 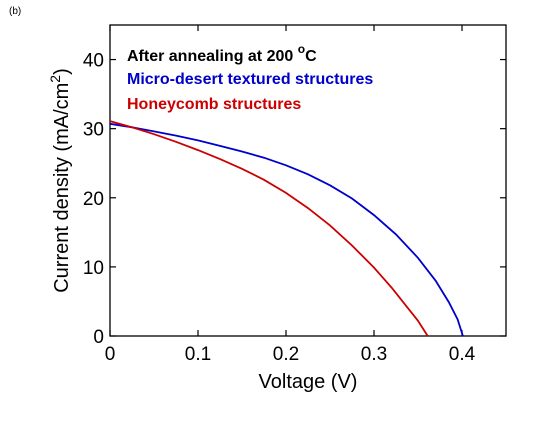 What do you see at coordinates (93, 61) in the screenshot?
I see `y-tick-label: 40` at bounding box center [93, 61].